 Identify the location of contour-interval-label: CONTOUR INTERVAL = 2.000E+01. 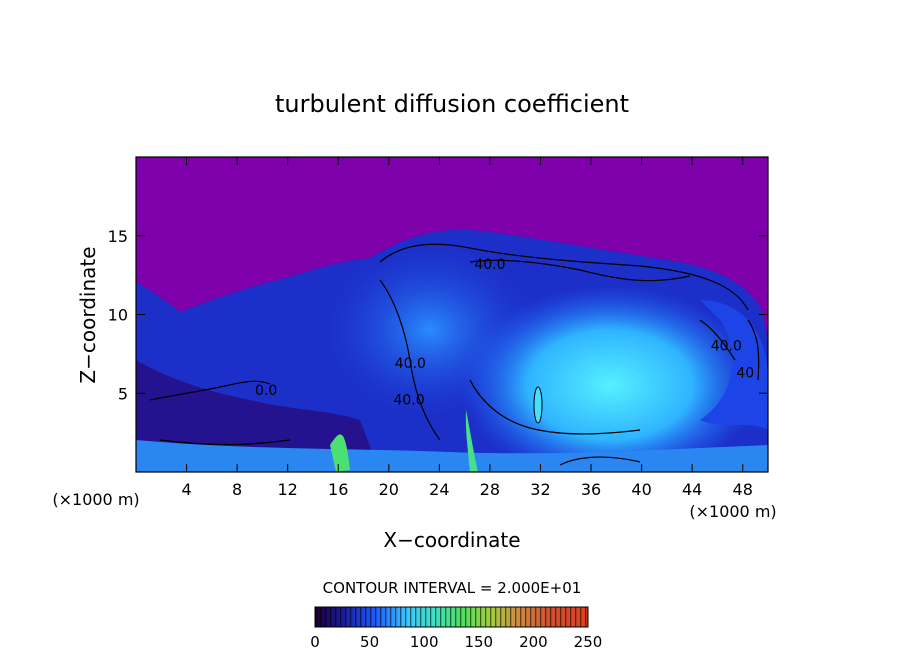
(452, 588).